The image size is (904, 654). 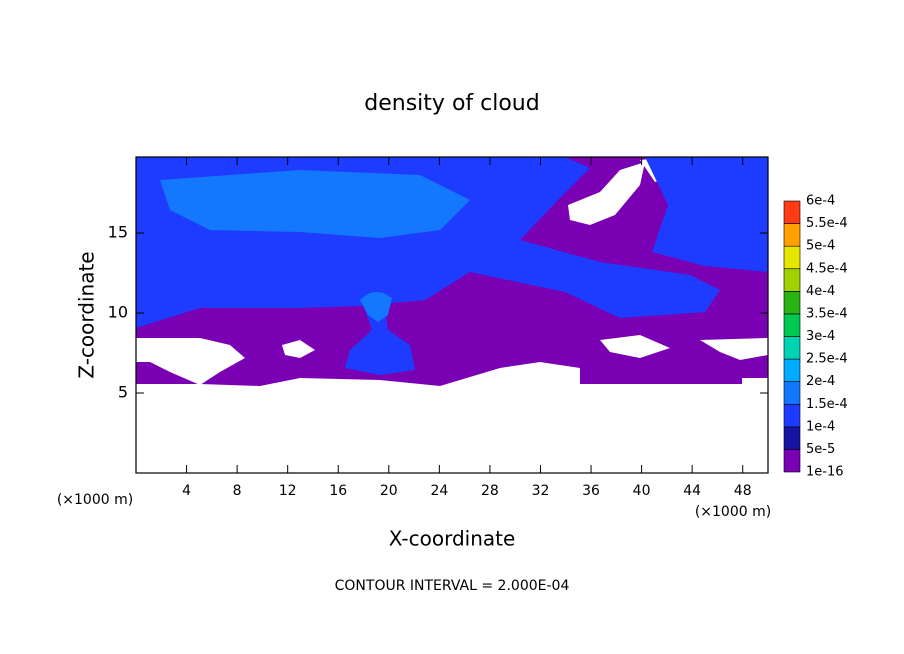 What do you see at coordinates (123, 392) in the screenshot?
I see `y-tick-label: 5` at bounding box center [123, 392].